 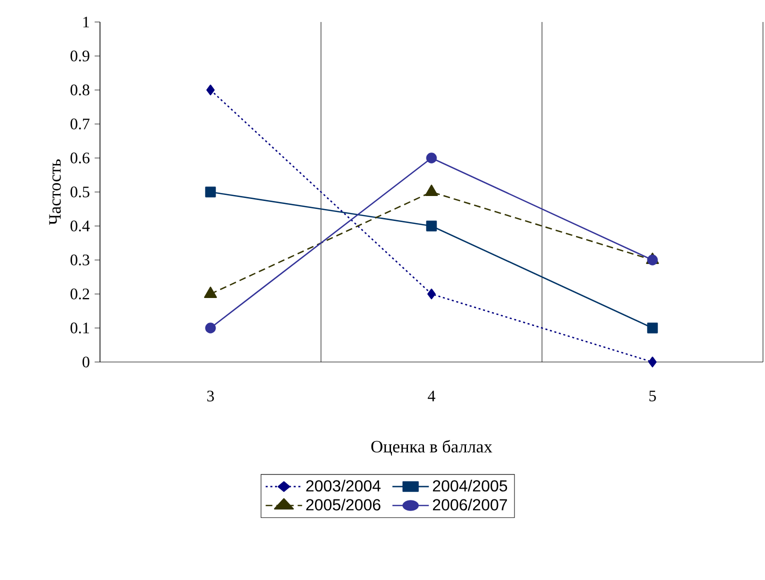 What do you see at coordinates (80, 226) in the screenshot?
I see `y-tick-label: 0.4` at bounding box center [80, 226].